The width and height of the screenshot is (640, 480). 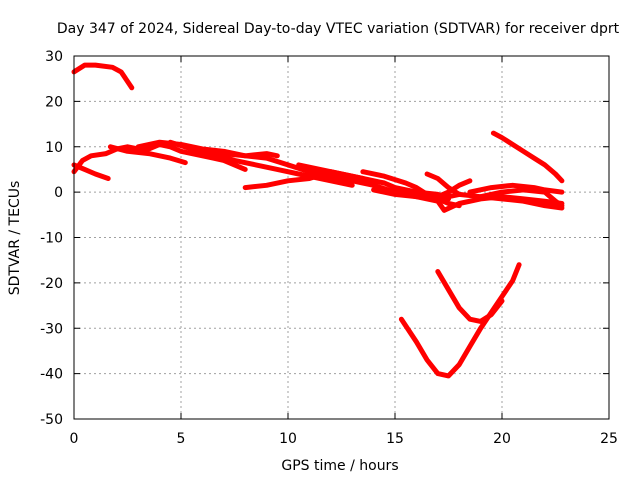 I want to click on y-tick-label: -10, so click(x=51, y=239).